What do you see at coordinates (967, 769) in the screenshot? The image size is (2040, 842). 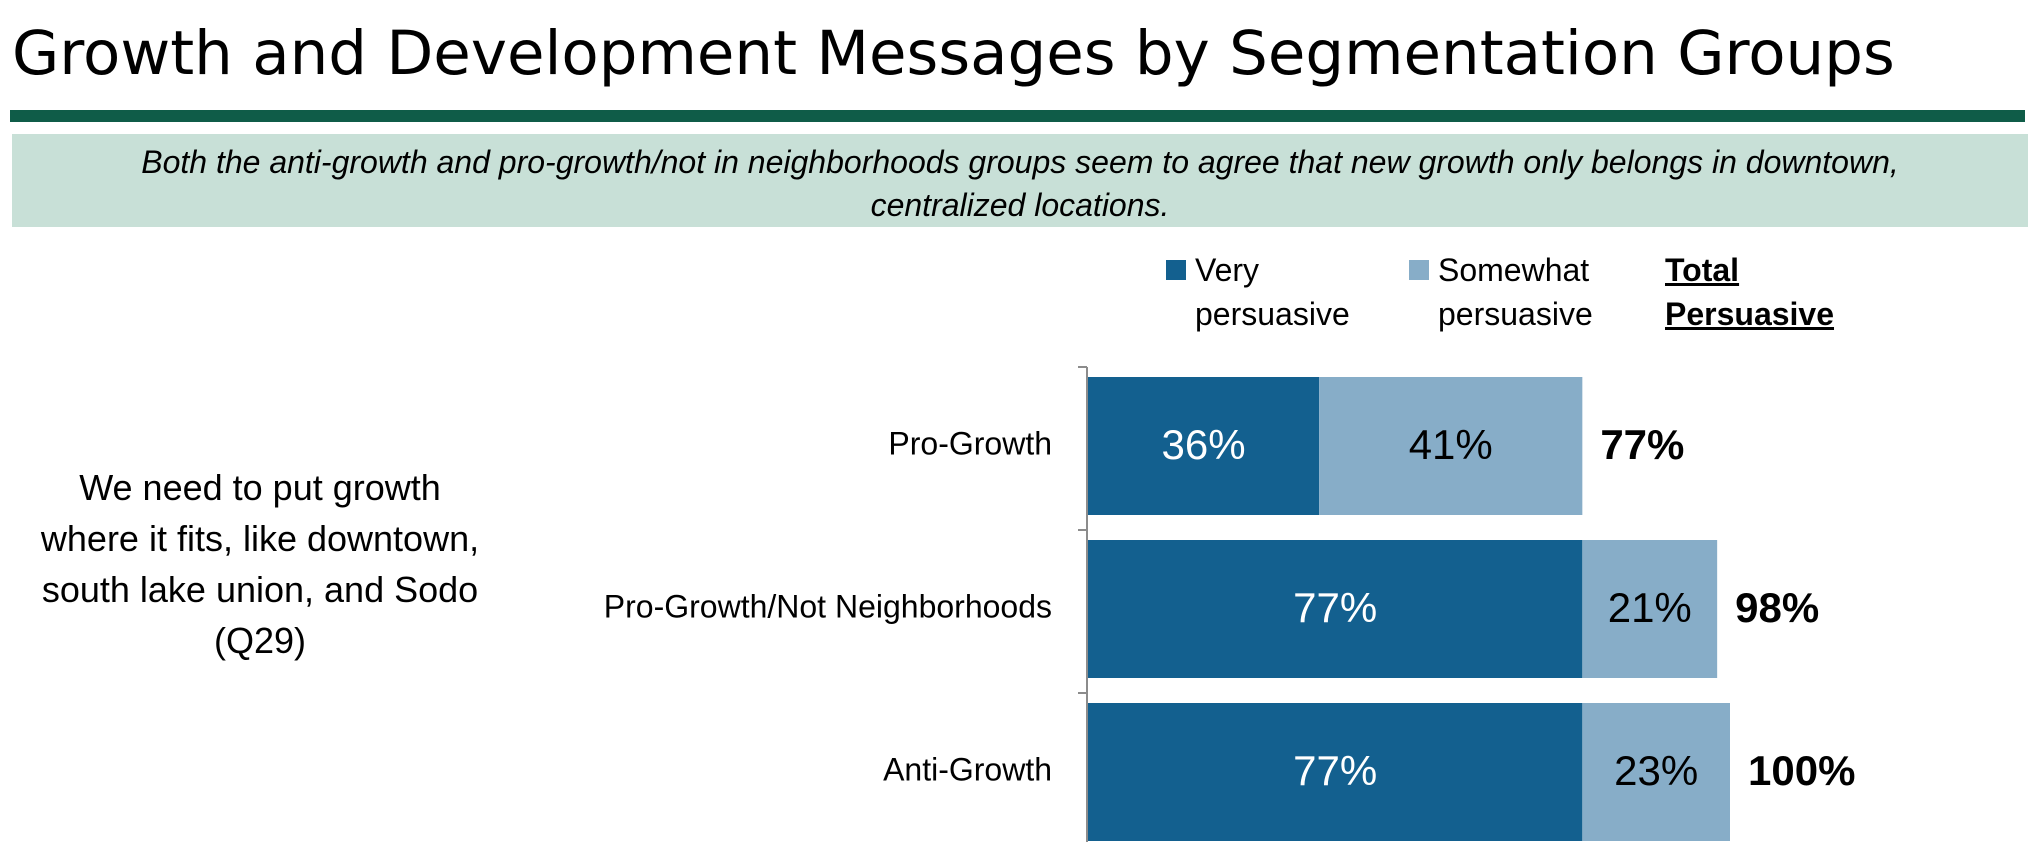 I see `category-label: Anti-Growth` at bounding box center [967, 769].